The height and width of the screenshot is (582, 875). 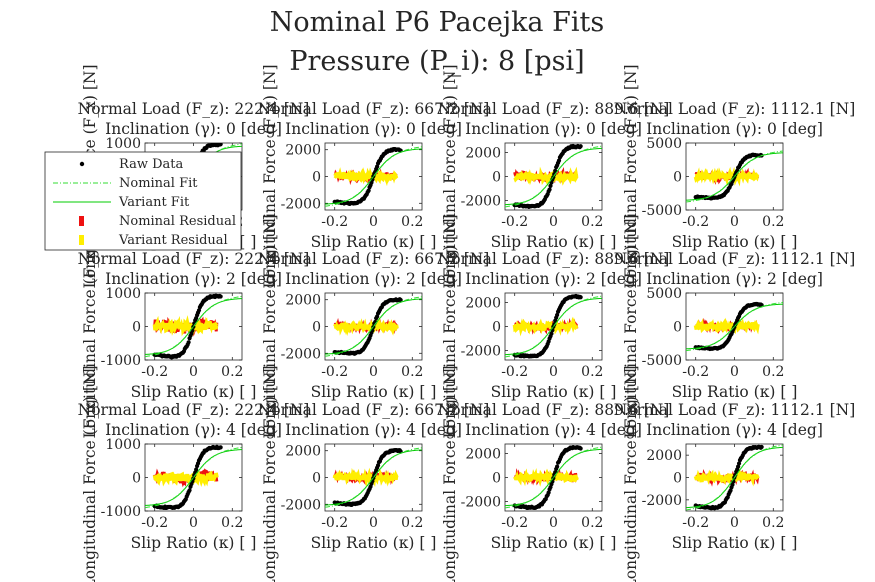 What do you see at coordinates (177, 221) in the screenshot?
I see `legend-label: Nominal Residual` at bounding box center [177, 221].